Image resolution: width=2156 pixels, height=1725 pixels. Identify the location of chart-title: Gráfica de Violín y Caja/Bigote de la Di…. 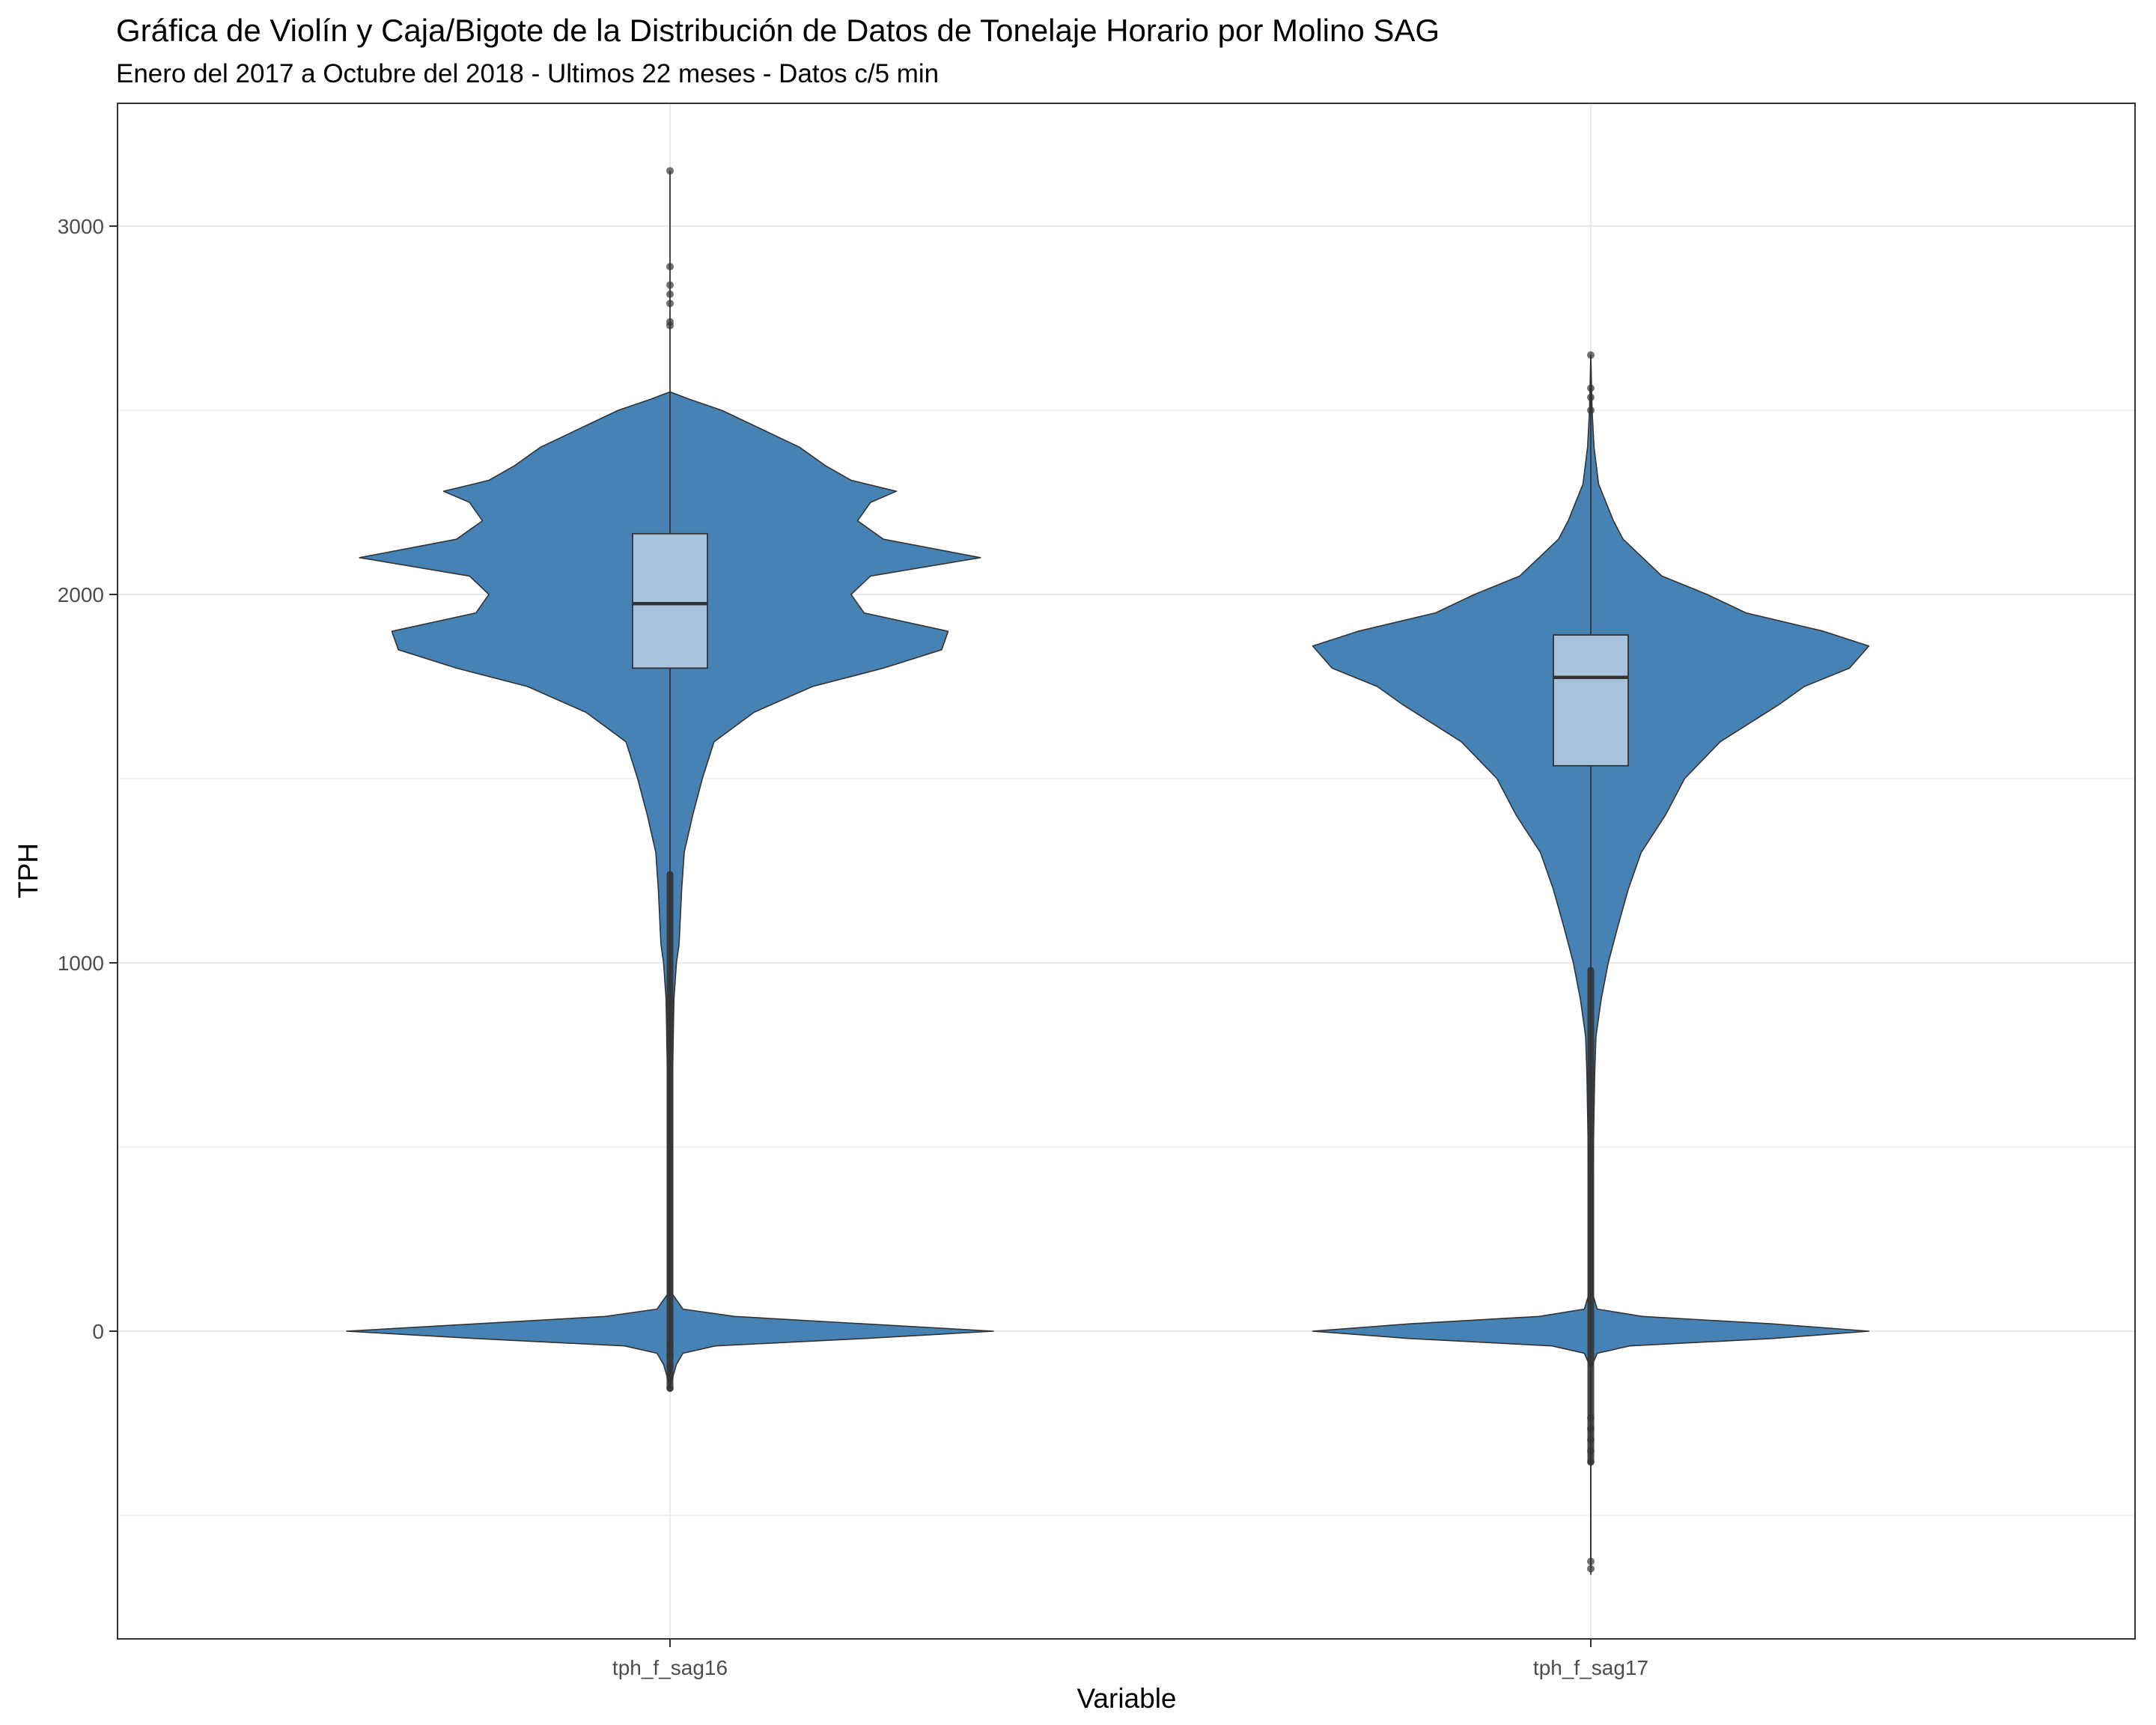
(778, 31).